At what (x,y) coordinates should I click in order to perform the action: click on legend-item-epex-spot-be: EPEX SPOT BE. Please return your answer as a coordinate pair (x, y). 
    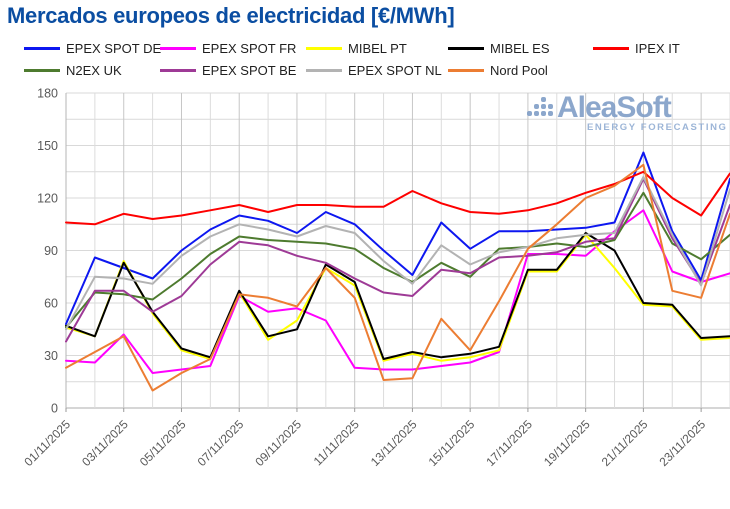
    Looking at the image, I should click on (228, 70).